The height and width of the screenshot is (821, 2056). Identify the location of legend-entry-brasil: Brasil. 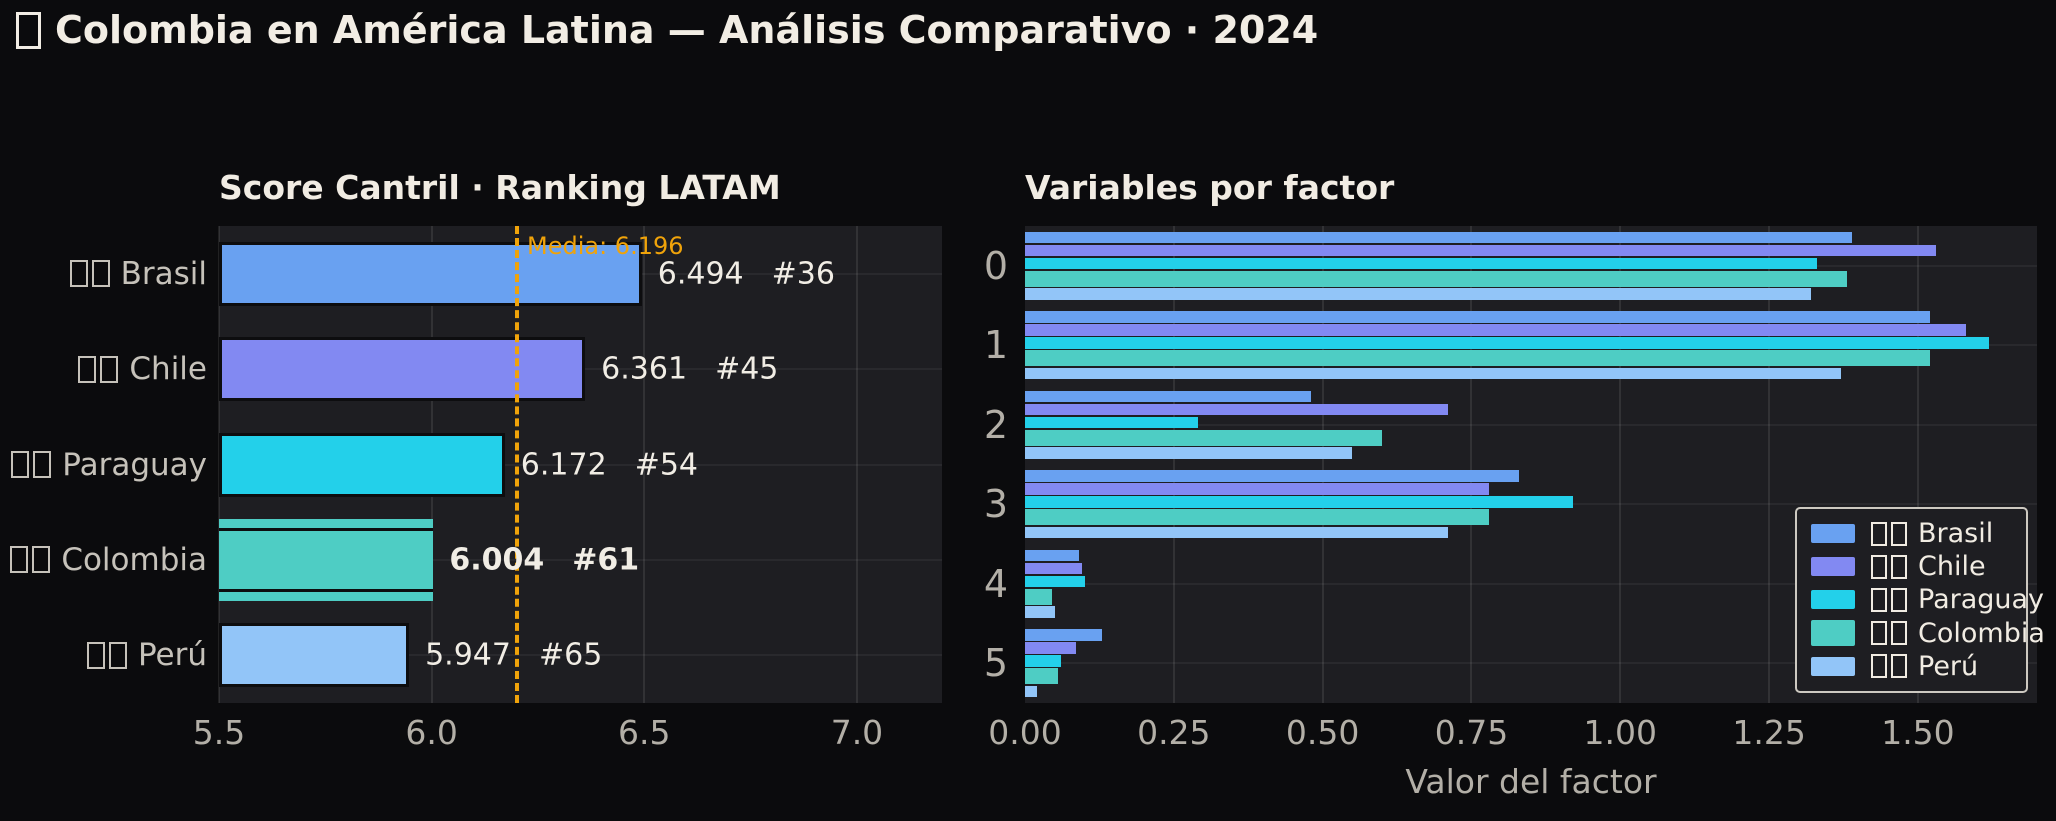
(1911, 533).